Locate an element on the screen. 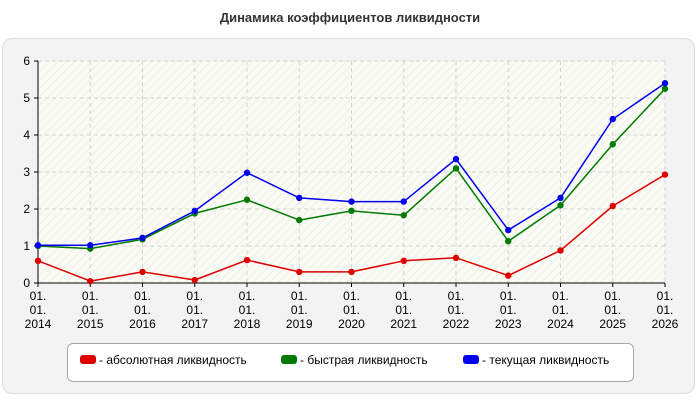  x-tick-label-line: 2017 is located at coordinates (194, 324).